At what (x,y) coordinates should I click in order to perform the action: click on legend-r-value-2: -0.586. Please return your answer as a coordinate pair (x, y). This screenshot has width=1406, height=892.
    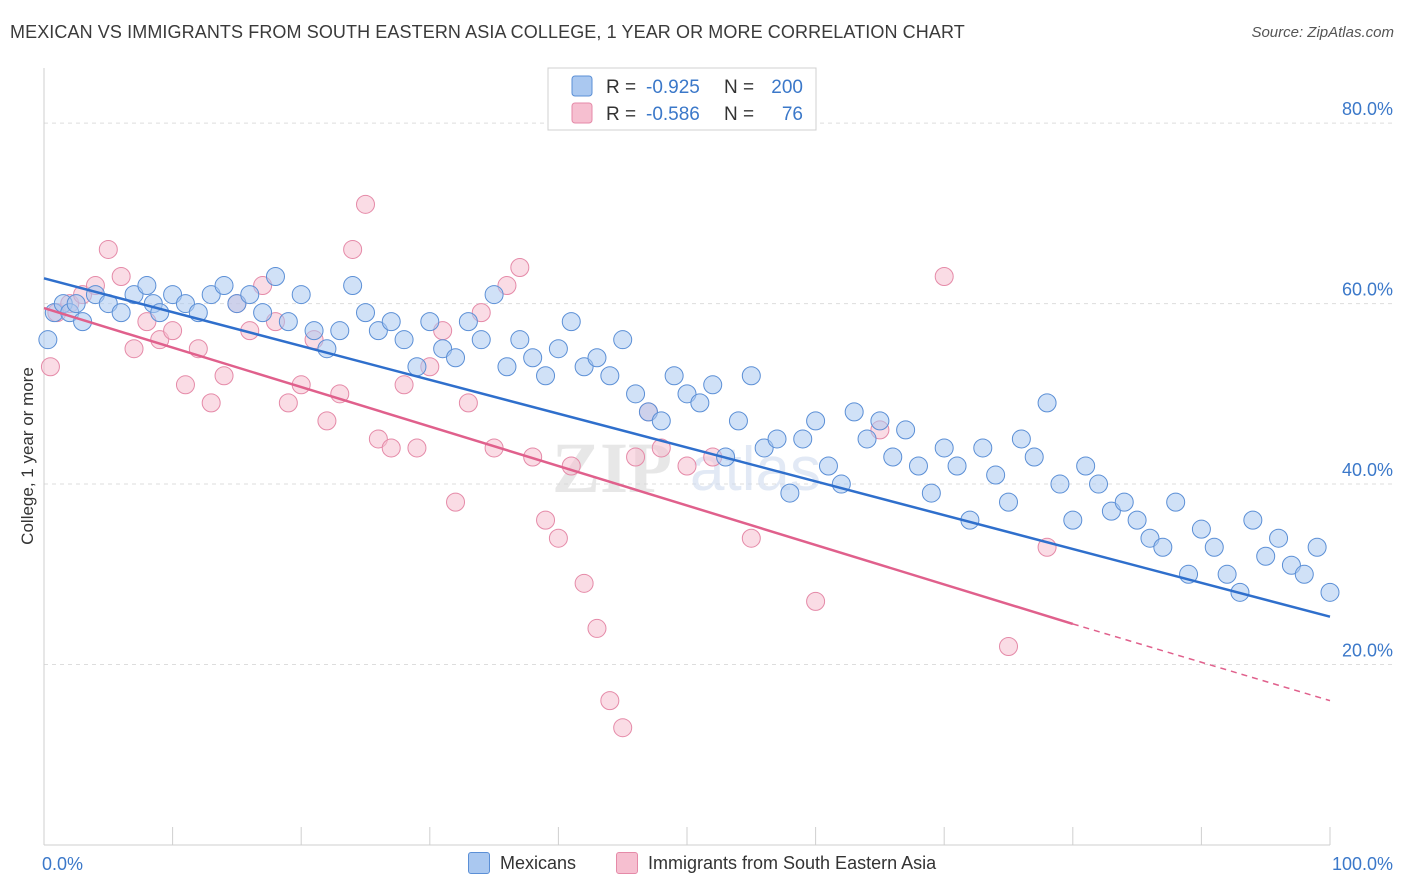
    Looking at the image, I should click on (673, 114).